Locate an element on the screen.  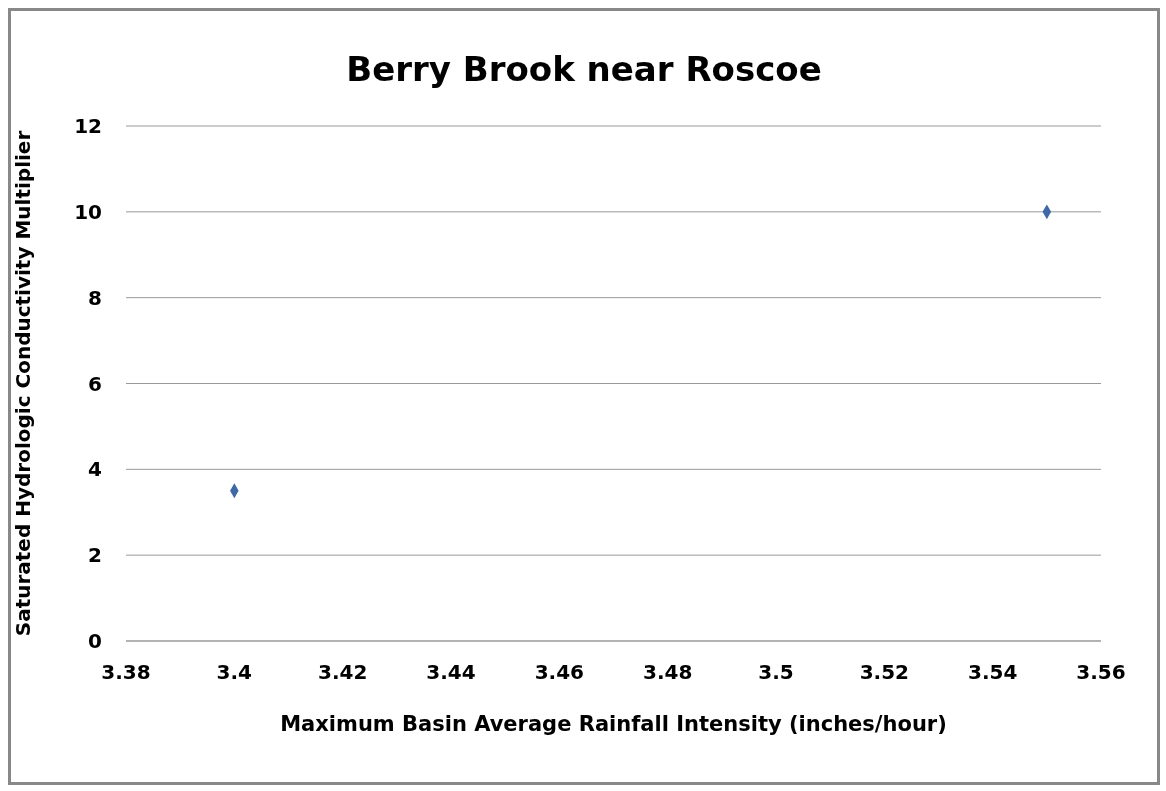
y-tick-label: 8 is located at coordinates (95, 297).